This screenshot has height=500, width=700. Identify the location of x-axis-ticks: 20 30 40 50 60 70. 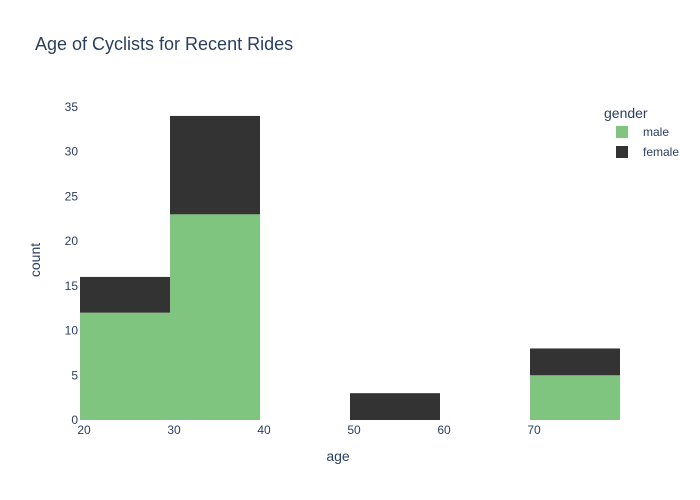
(309, 430).